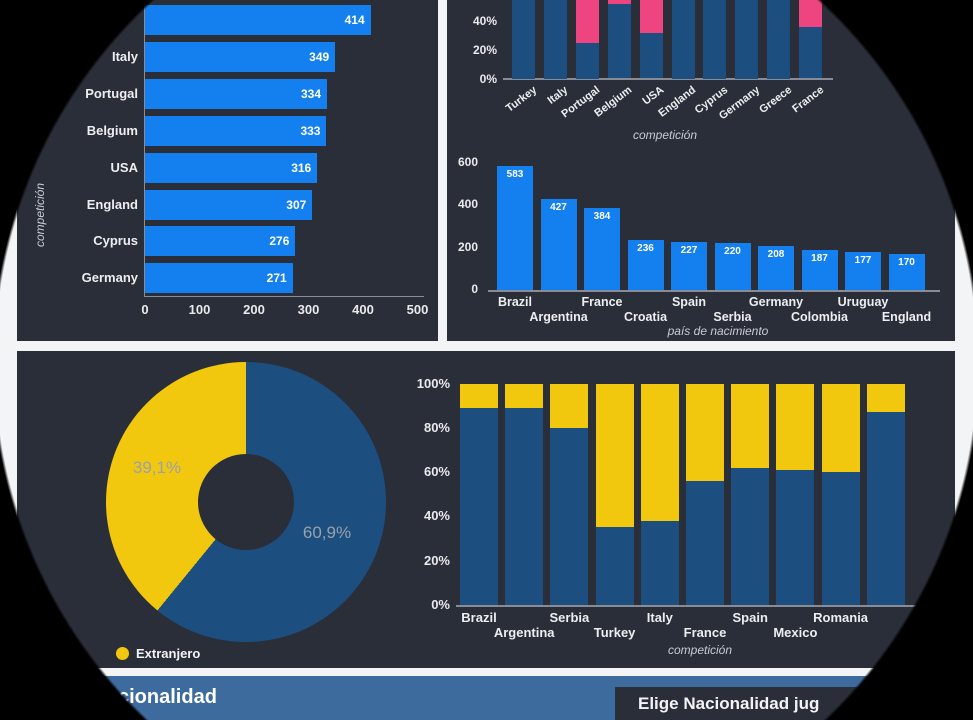 The height and width of the screenshot is (720, 973). What do you see at coordinates (651, 55) in the screenshot?
I see `stacked-bar-navy-USA` at bounding box center [651, 55].